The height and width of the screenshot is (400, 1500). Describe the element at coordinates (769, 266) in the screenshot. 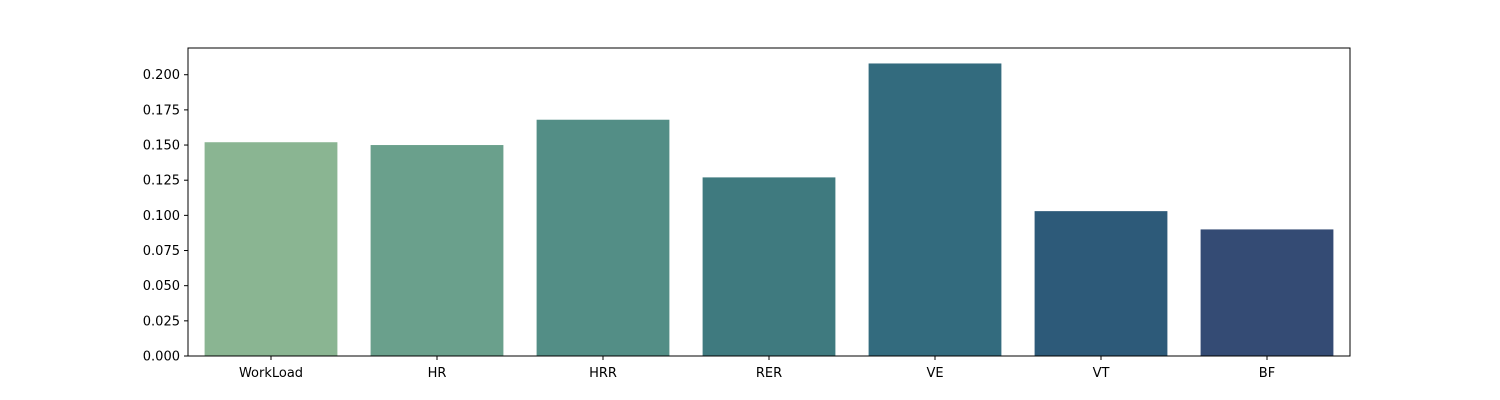

I see `bar-rer` at that location.